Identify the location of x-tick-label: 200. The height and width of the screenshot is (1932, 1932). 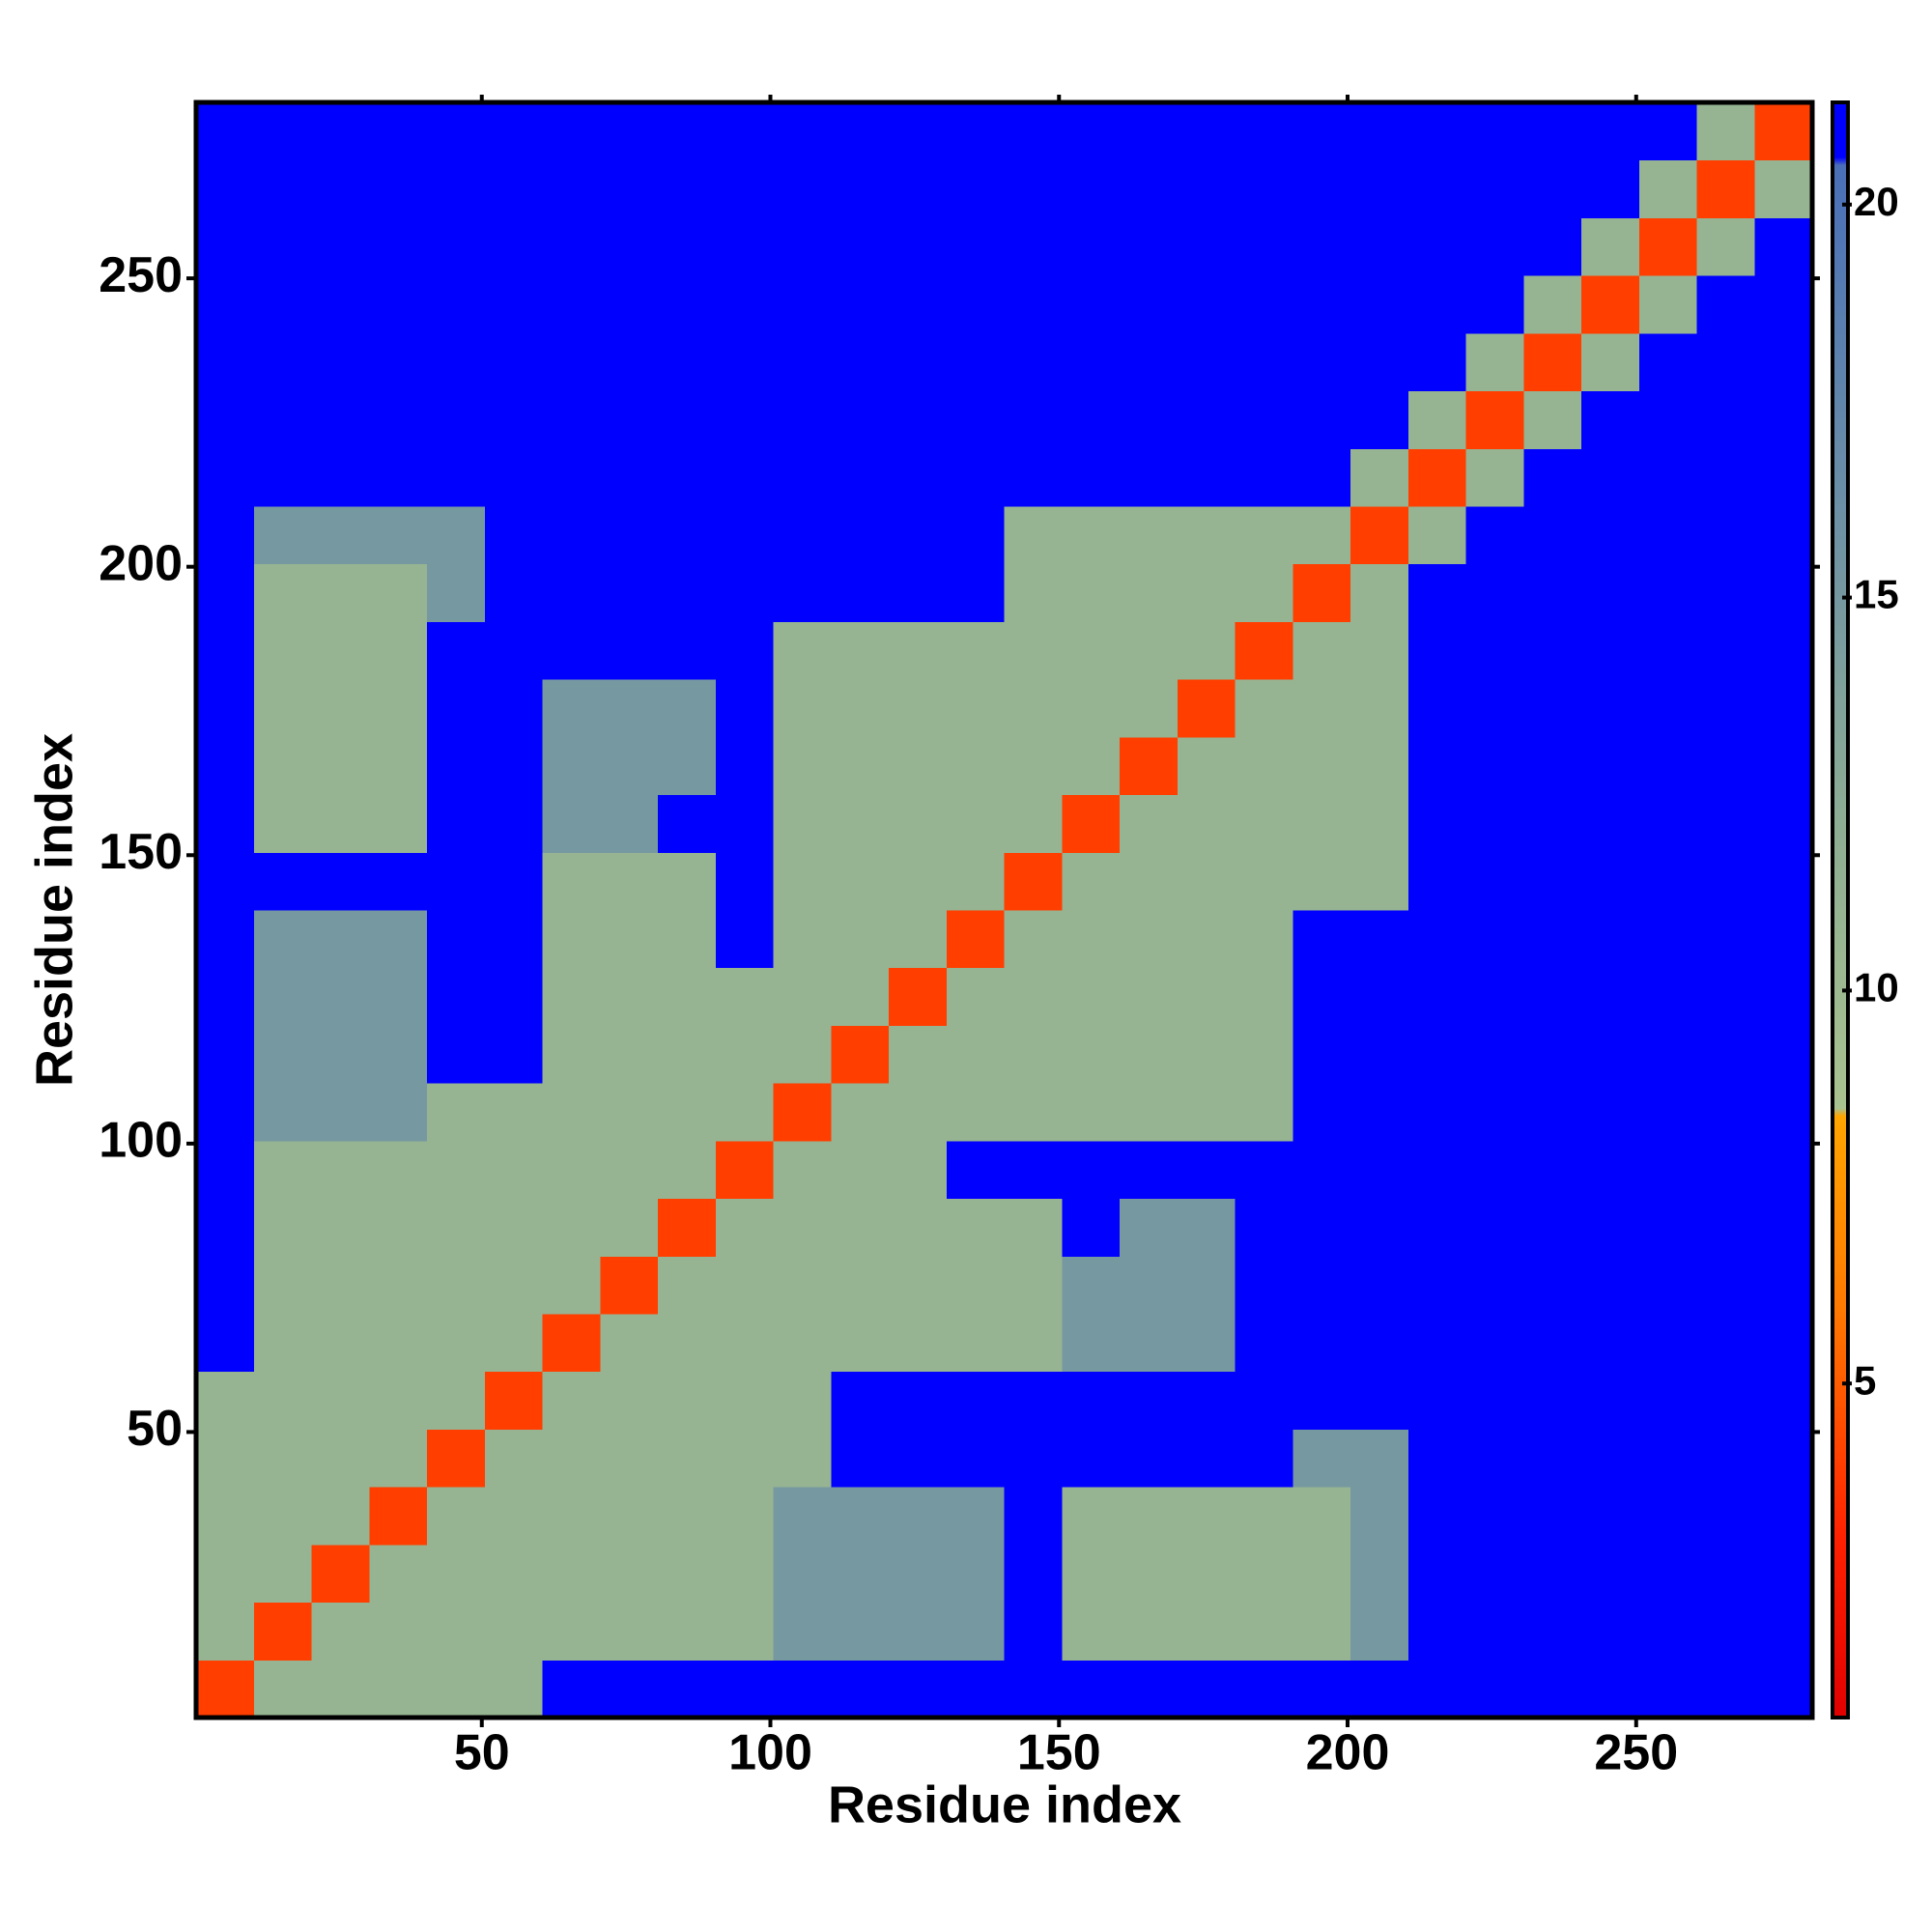
(1348, 1753).